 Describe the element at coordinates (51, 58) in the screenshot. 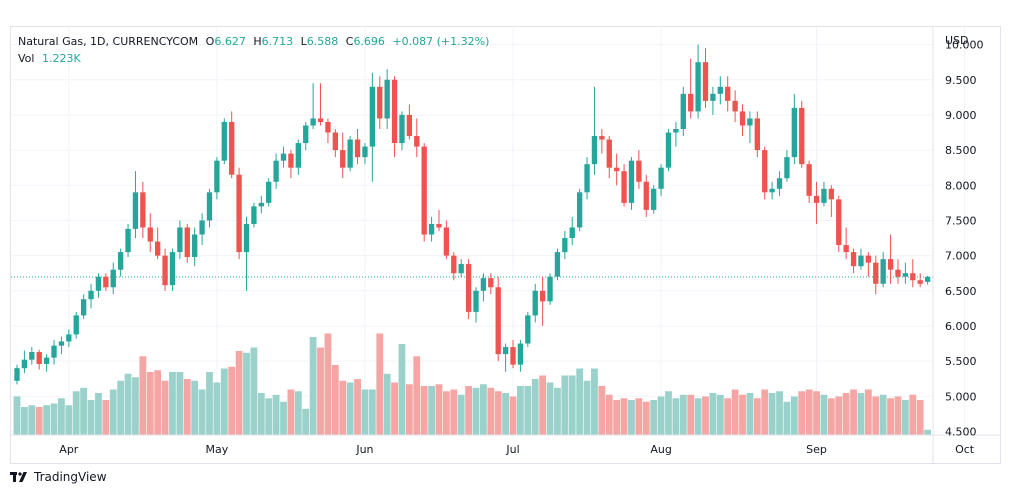

I see `volume-legend: Vol 1.223K` at that location.